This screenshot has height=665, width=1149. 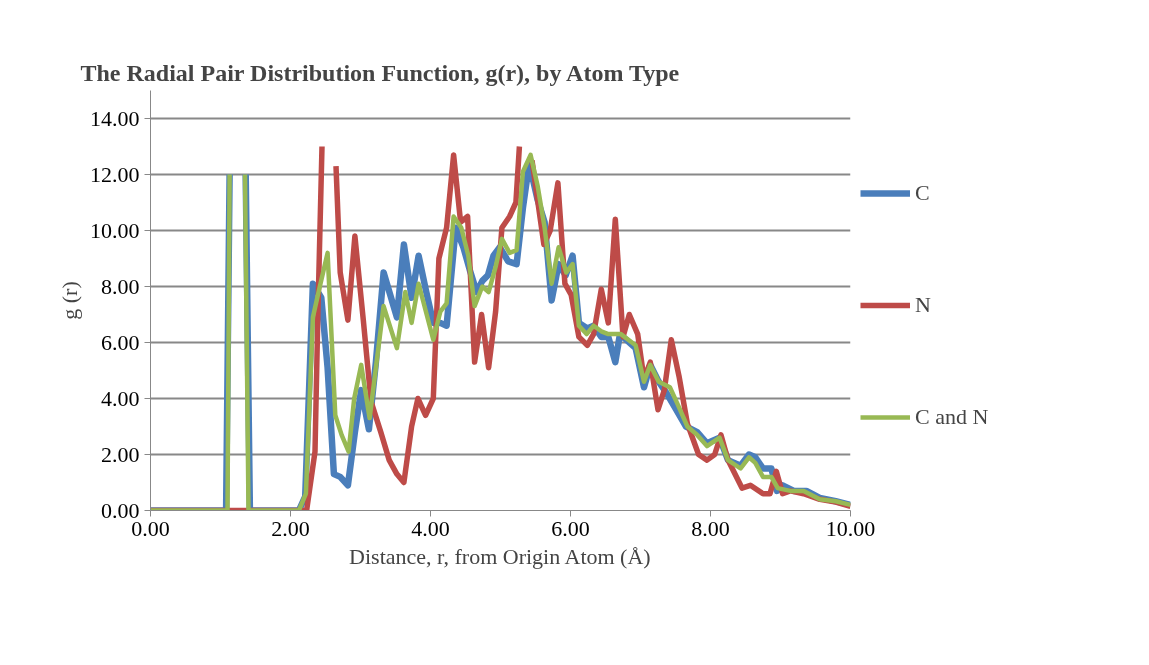 I want to click on legend-label: C and N, so click(x=952, y=417).